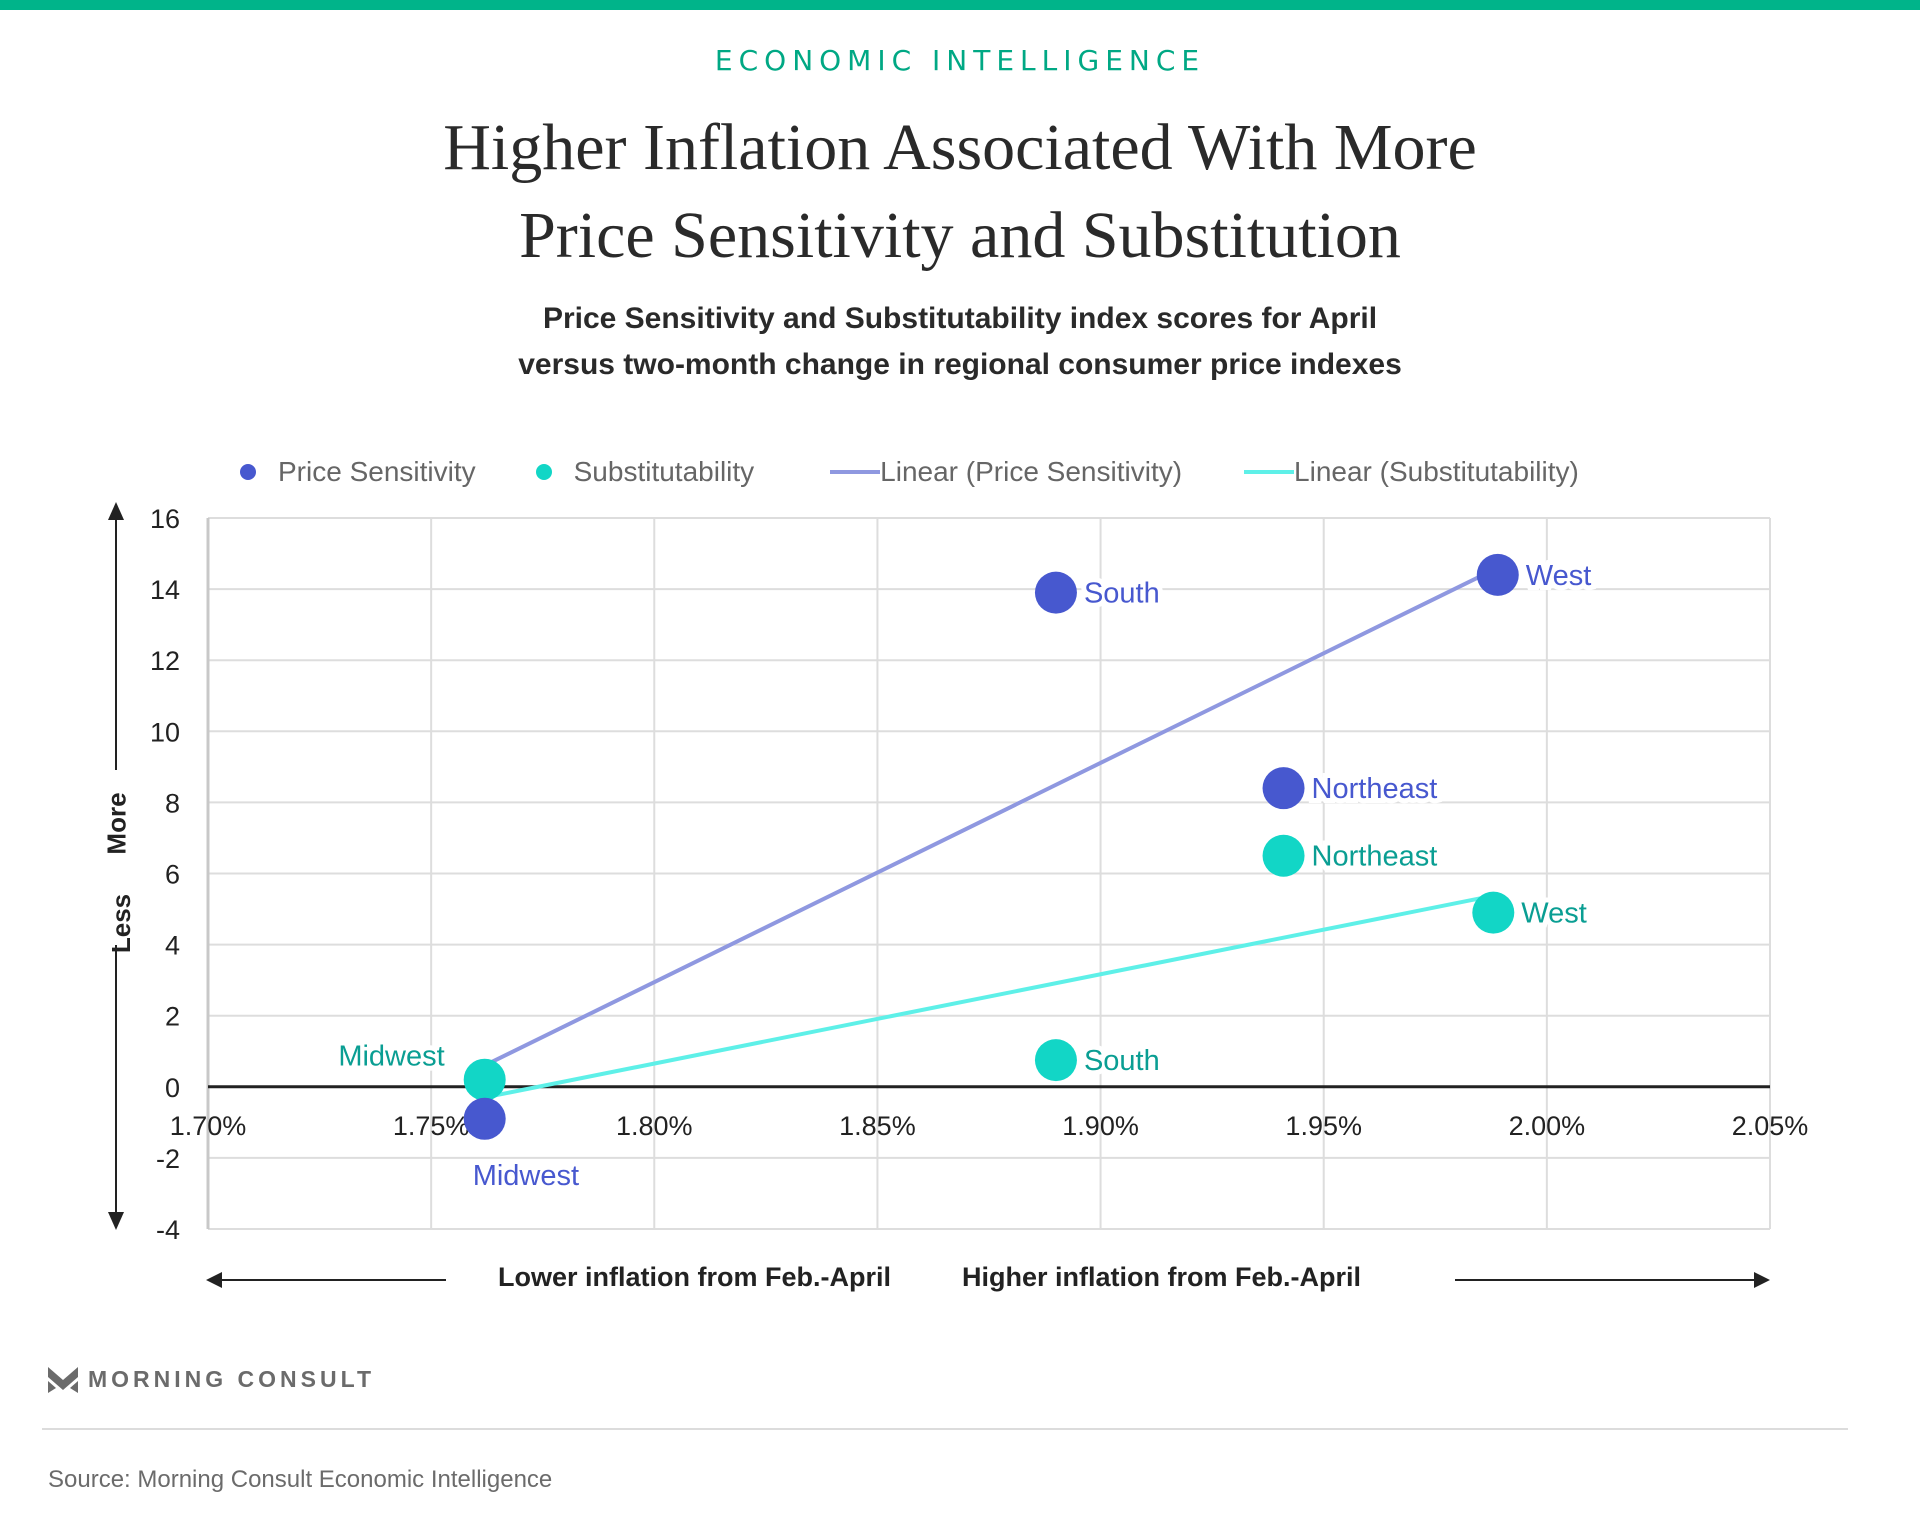  I want to click on x-caption-higher: Higher inflation from Feb.-April, so click(1161, 1277).